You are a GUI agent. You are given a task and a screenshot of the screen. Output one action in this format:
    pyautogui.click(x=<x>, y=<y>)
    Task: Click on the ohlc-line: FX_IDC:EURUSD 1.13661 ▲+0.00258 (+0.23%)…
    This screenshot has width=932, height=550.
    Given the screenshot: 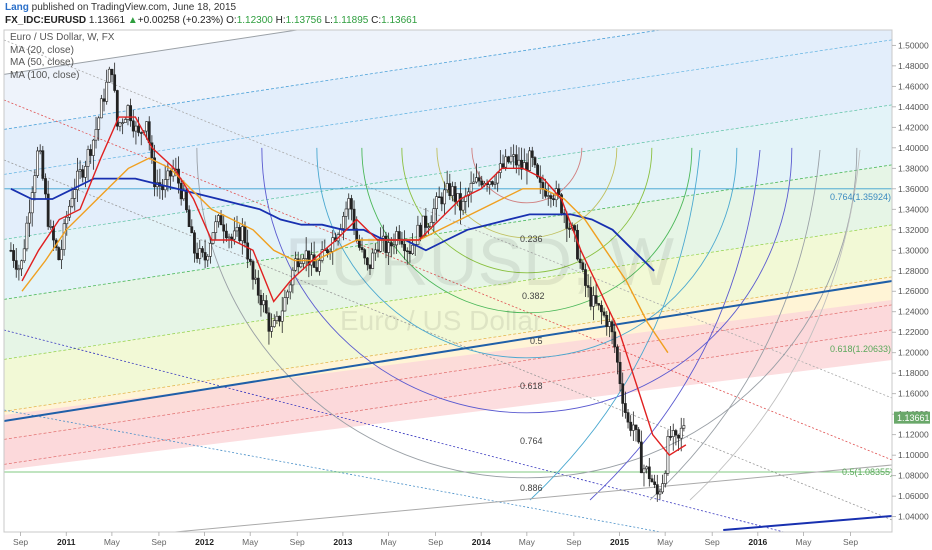 What is the action you would take?
    pyautogui.click(x=211, y=20)
    